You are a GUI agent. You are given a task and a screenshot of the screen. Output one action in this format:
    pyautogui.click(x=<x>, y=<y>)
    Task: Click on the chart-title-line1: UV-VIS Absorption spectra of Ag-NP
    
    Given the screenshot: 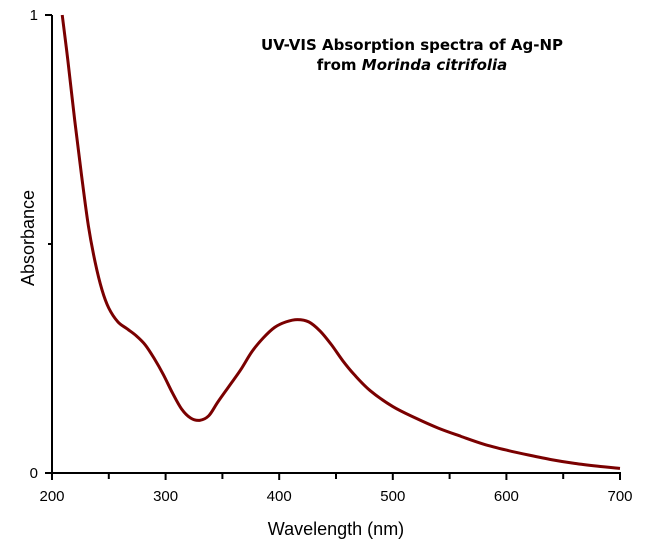 What is the action you would take?
    pyautogui.click(x=412, y=45)
    